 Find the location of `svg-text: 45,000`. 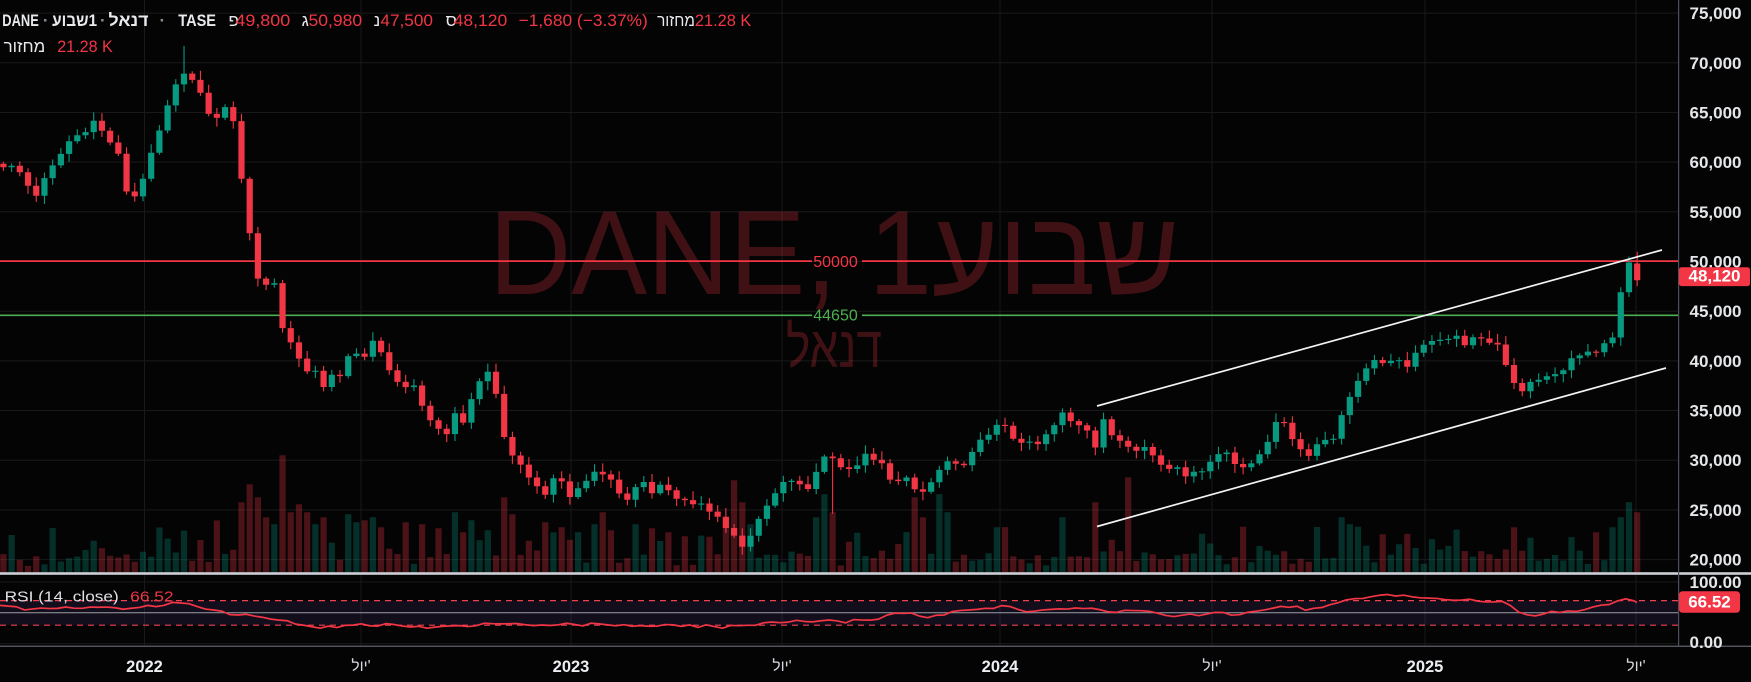

svg-text: 45,000 is located at coordinates (1716, 311).